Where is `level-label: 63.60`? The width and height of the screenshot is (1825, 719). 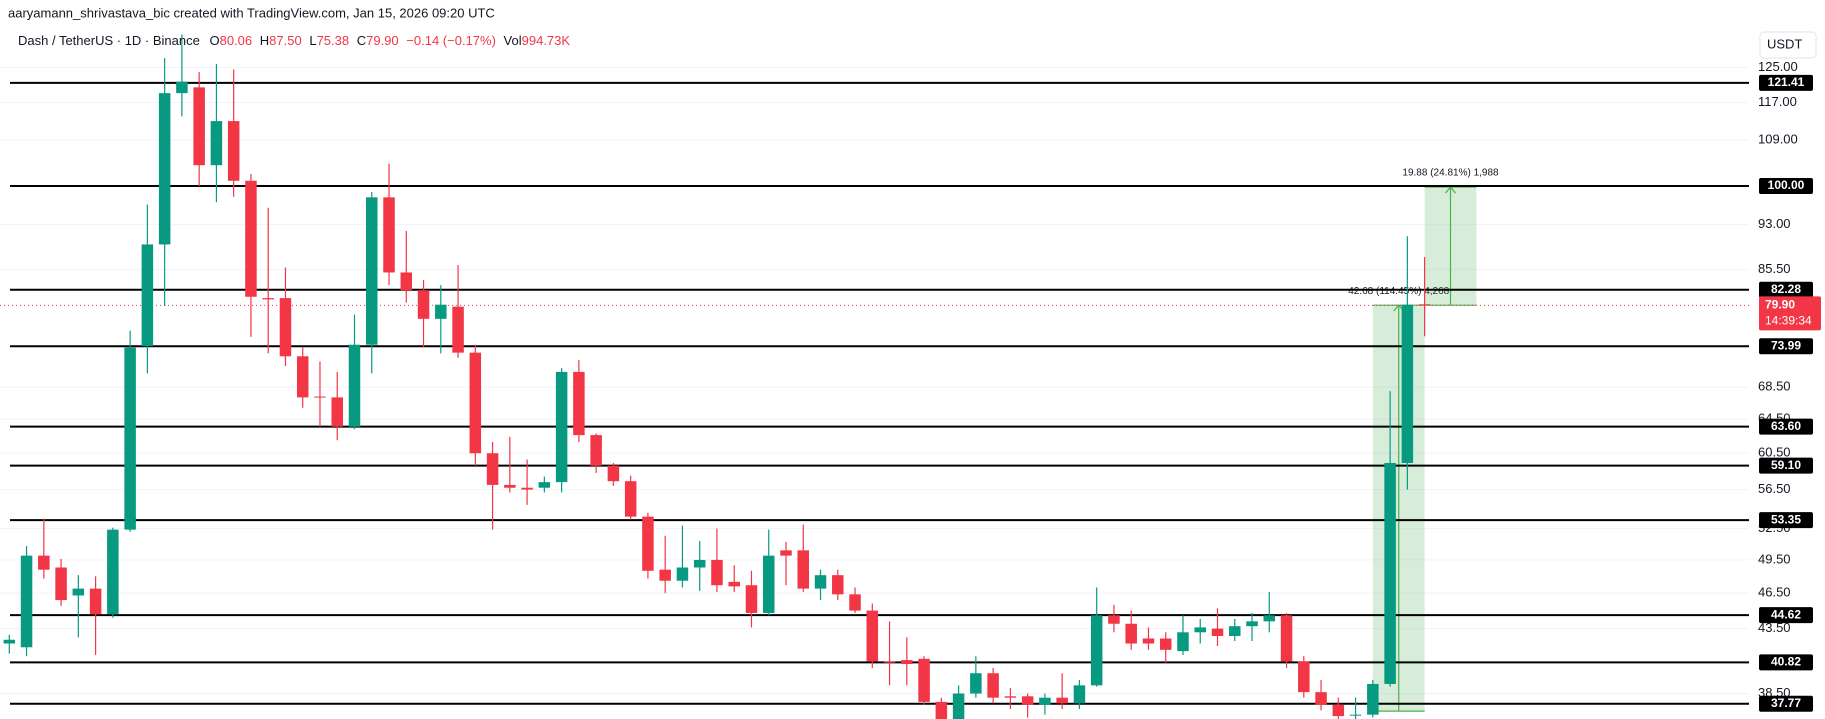
level-label: 63.60 is located at coordinates (1786, 426).